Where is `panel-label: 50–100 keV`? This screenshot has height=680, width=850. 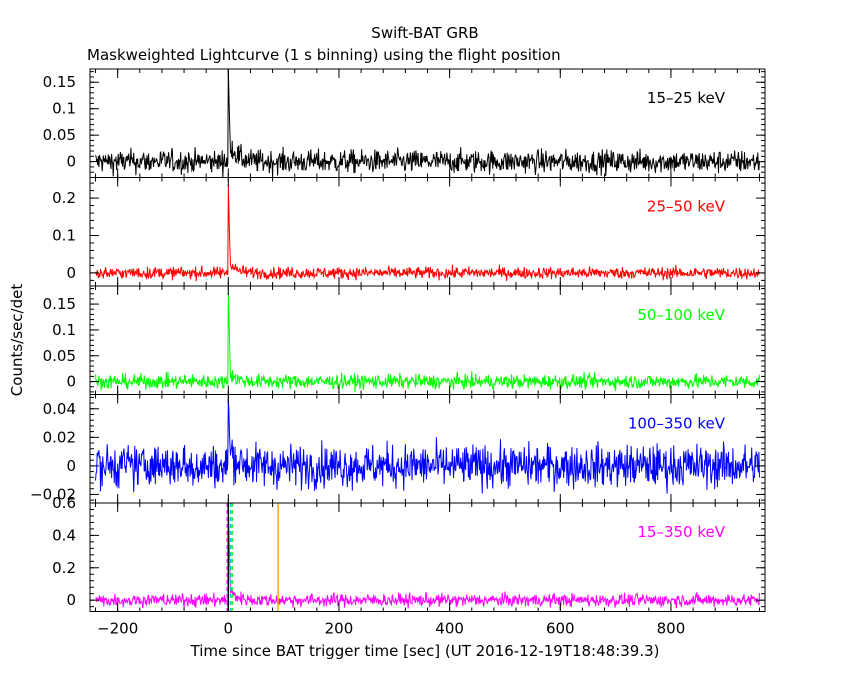 panel-label: 50–100 keV is located at coordinates (681, 315).